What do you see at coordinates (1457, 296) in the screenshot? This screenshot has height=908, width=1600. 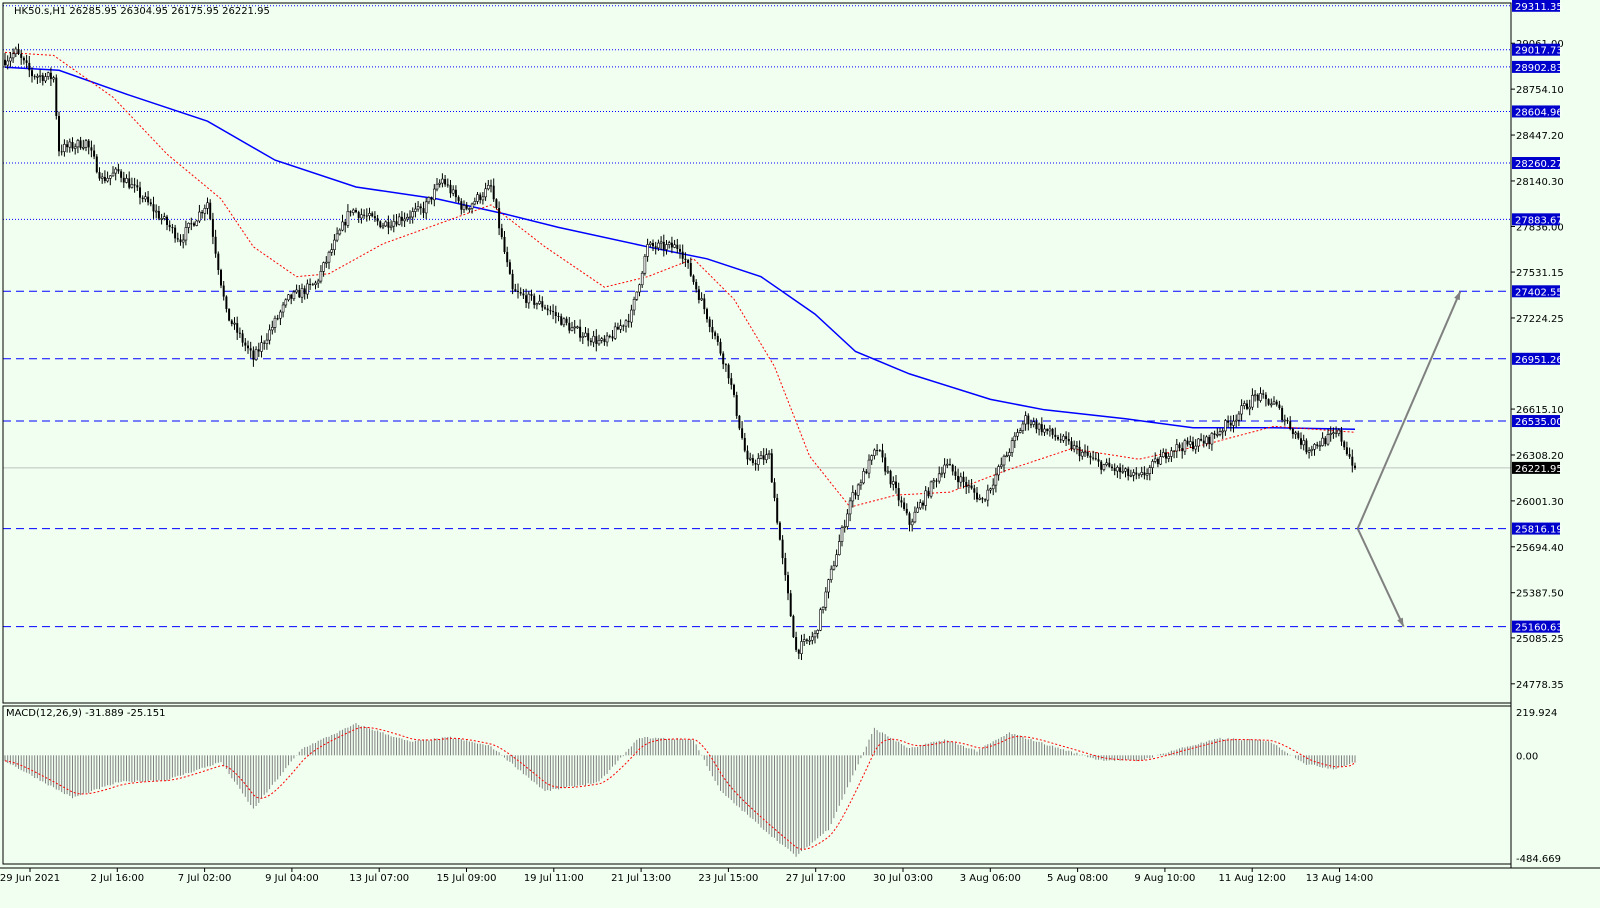 I see `projection-arrowhead` at bounding box center [1457, 296].